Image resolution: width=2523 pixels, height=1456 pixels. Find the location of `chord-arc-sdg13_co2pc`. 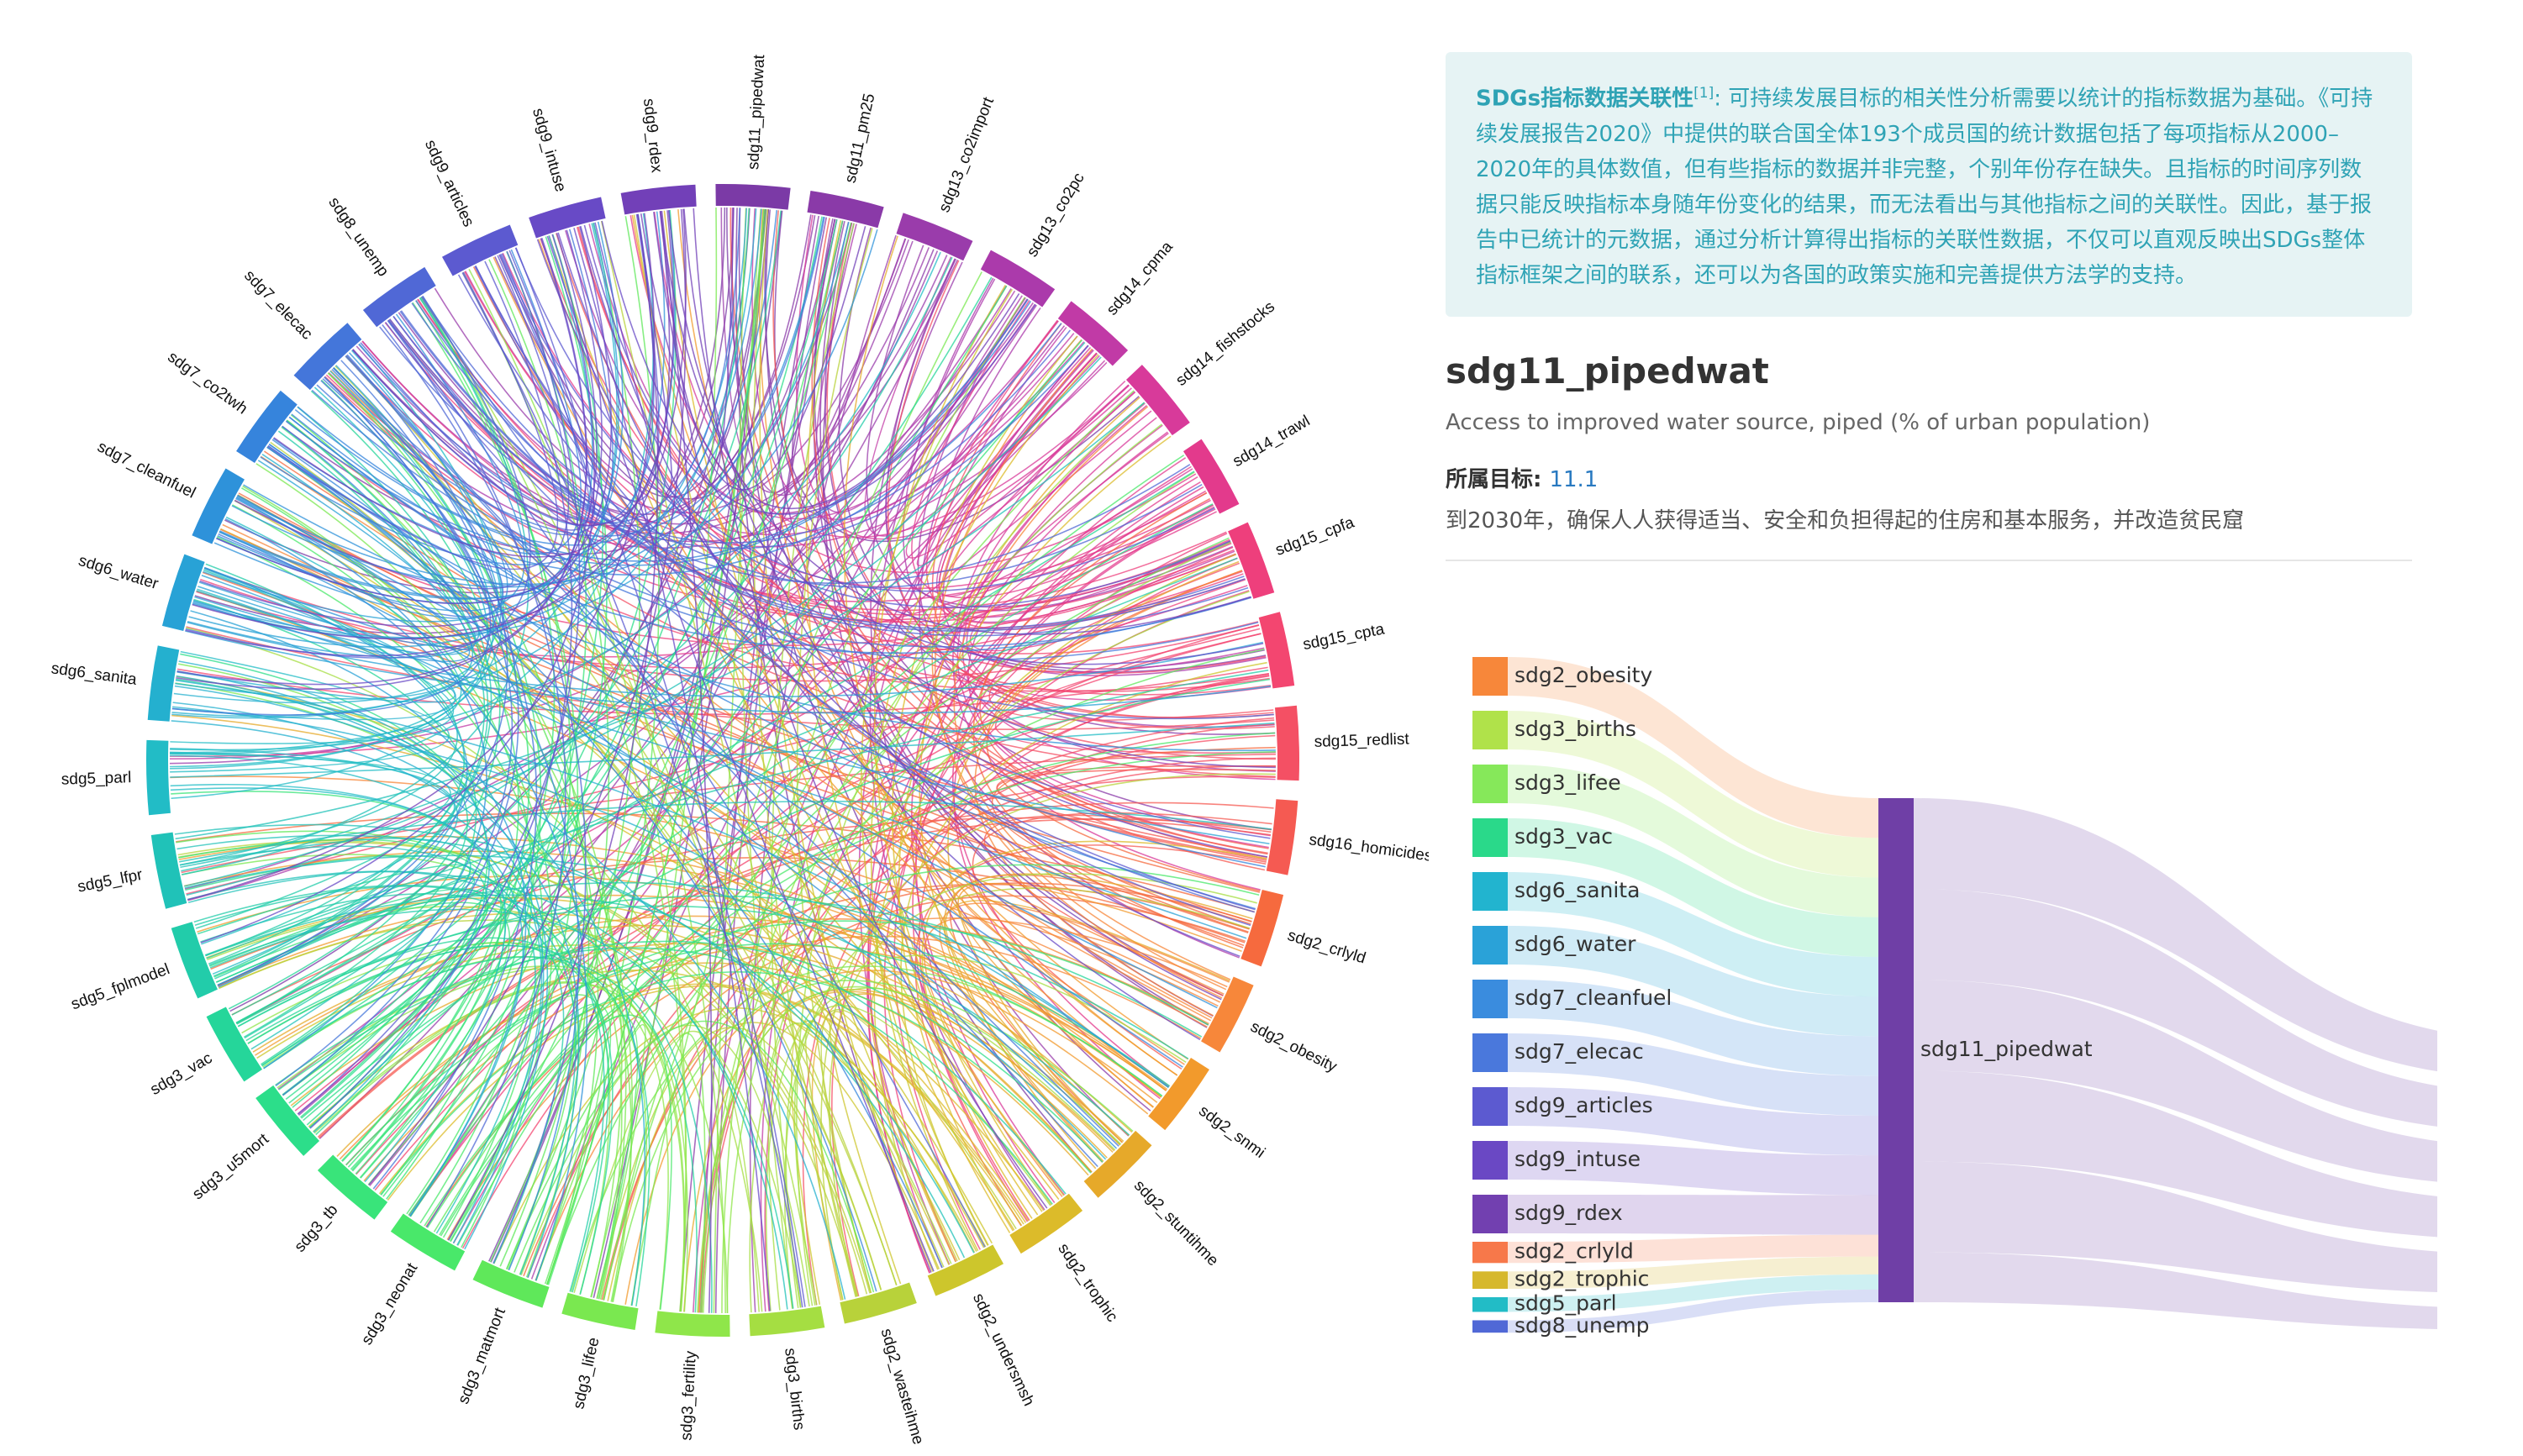

chord-arc-sdg13_co2pc is located at coordinates (1018, 278).